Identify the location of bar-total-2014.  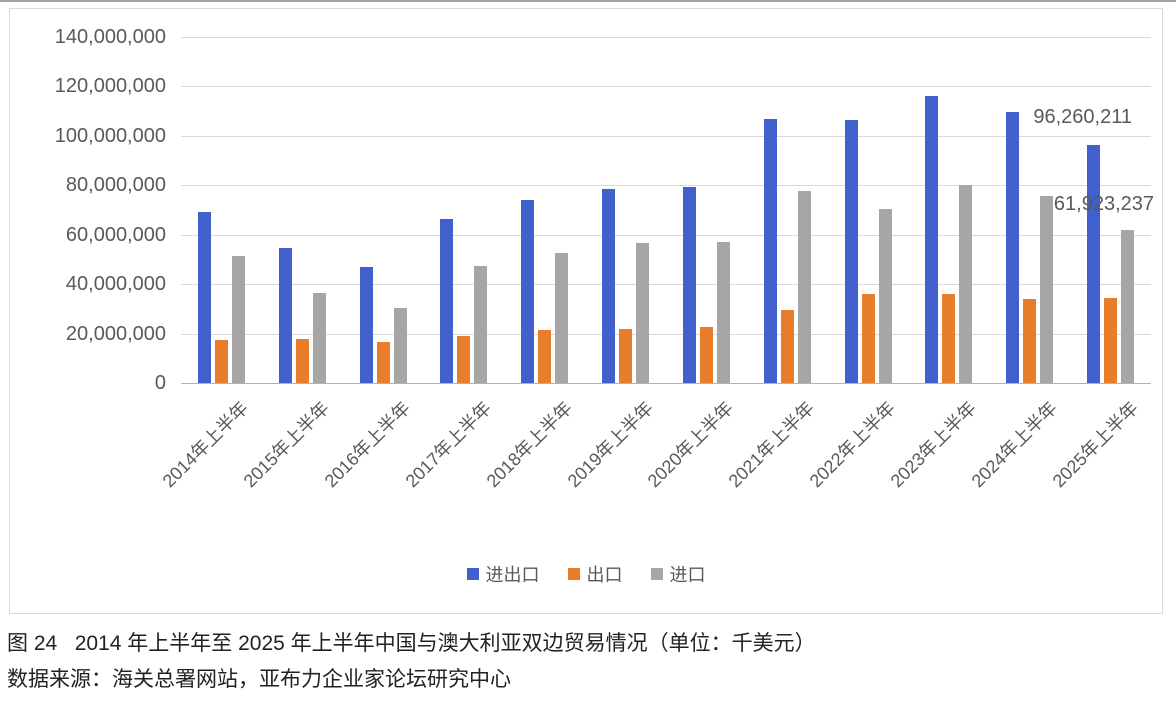
(204, 297).